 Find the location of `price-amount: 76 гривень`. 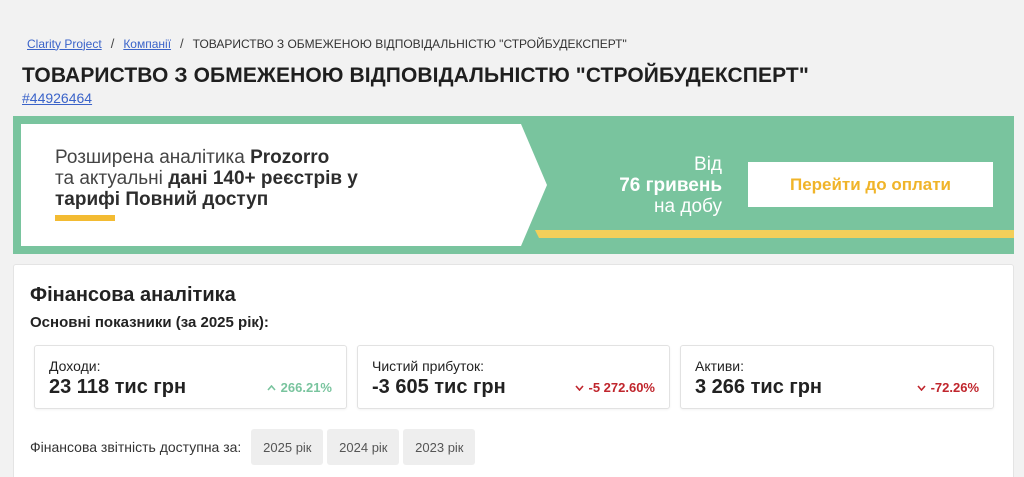

price-amount: 76 гривень is located at coordinates (670, 185).